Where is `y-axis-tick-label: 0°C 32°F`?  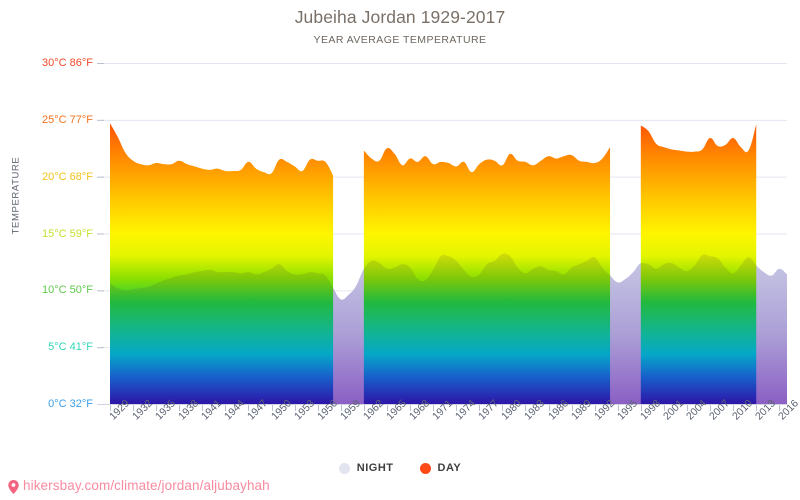 y-axis-tick-label: 0°C 32°F is located at coordinates (70, 404).